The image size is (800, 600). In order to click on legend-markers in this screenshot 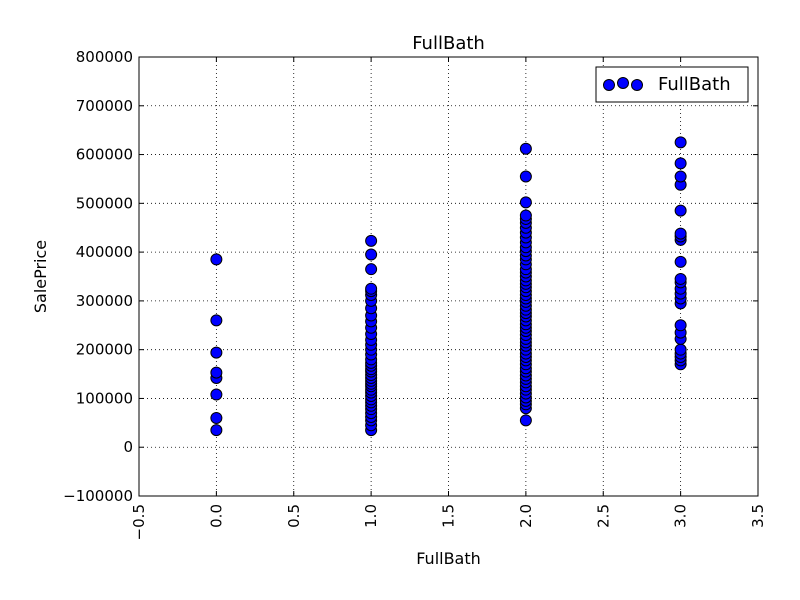, I will do `click(623, 84)`.